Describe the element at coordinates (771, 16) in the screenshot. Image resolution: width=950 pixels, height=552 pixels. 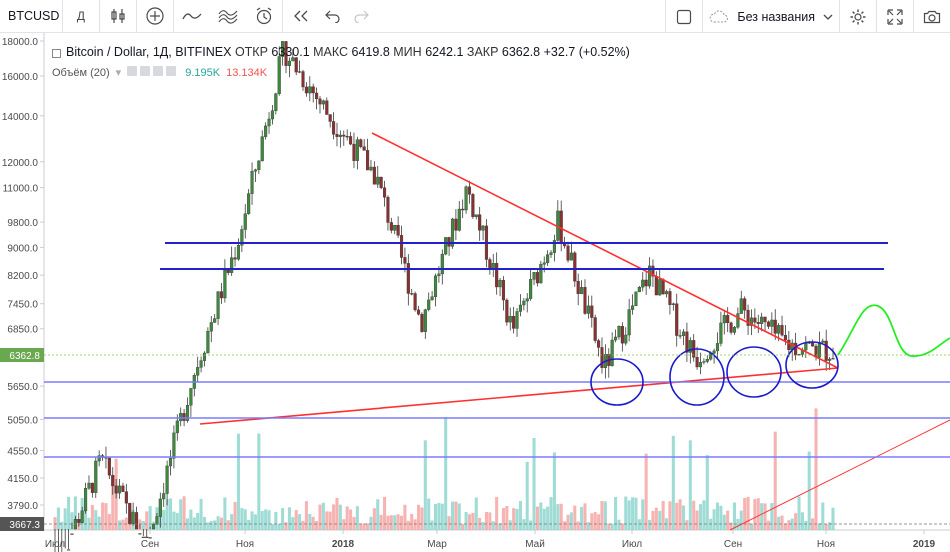
I see `layout-name-menu: Без названия` at that location.